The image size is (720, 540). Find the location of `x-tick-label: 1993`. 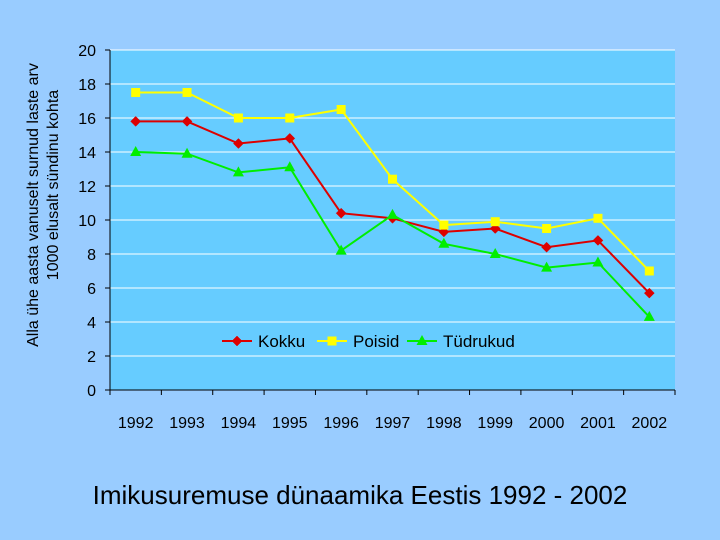

x-tick-label: 1993 is located at coordinates (187, 423).